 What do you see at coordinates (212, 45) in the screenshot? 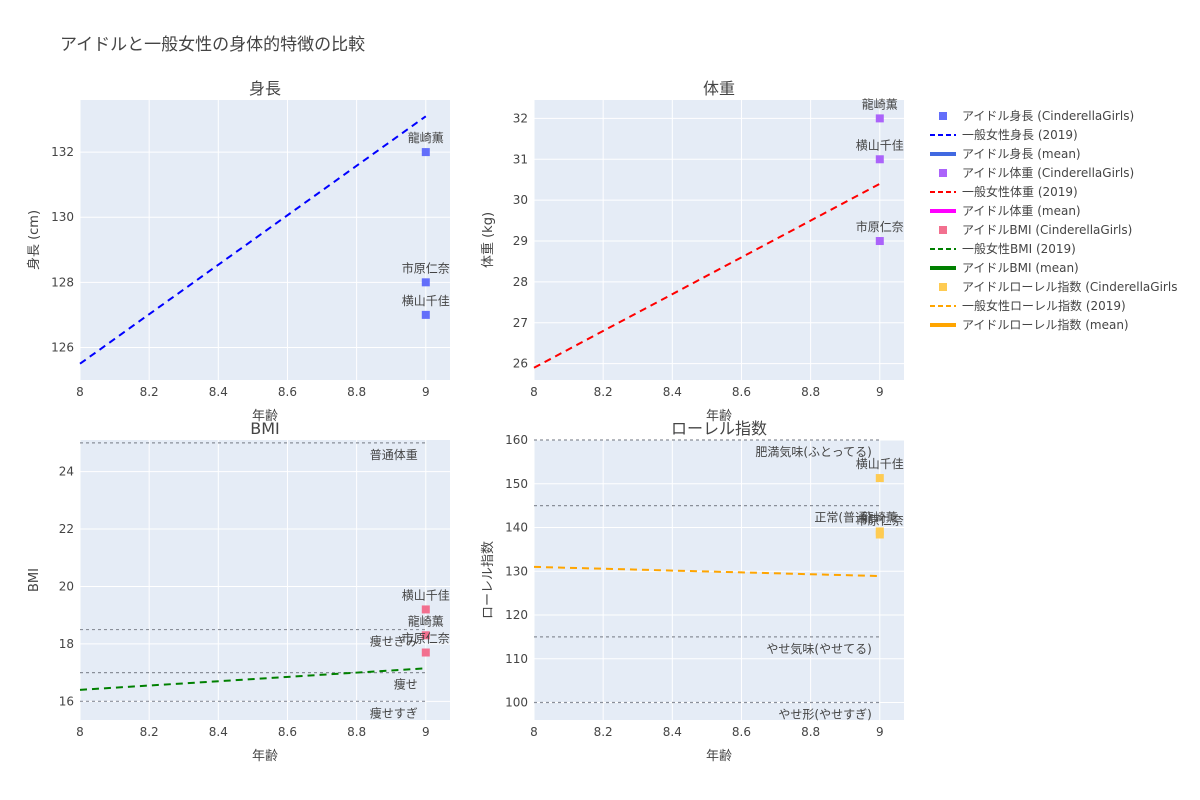
I see `figure-title: アイドルと一般女性の身体的特徴の比較` at bounding box center [212, 45].